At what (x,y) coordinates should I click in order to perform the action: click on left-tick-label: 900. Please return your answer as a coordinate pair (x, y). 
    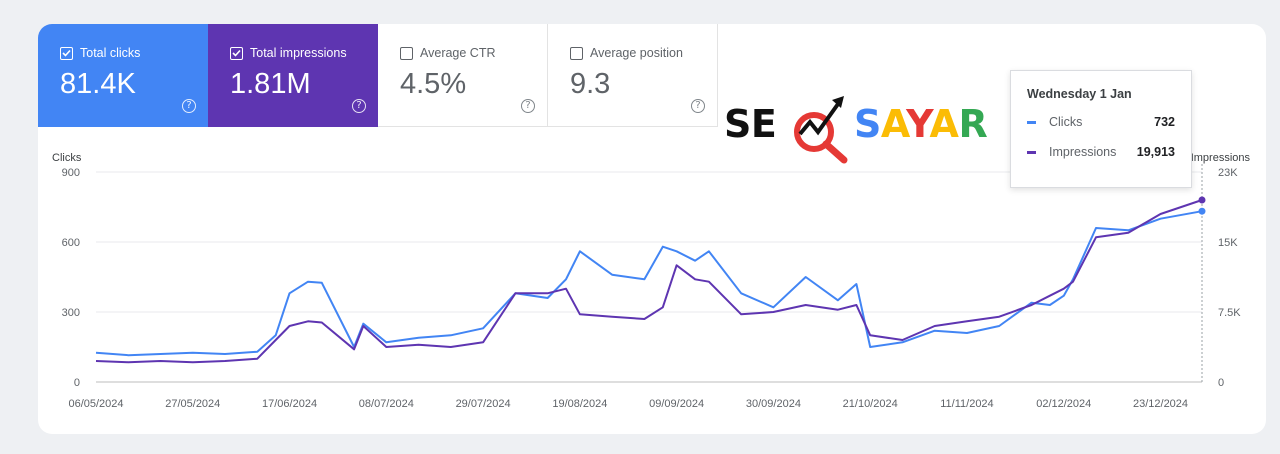
    Looking at the image, I should click on (71, 173).